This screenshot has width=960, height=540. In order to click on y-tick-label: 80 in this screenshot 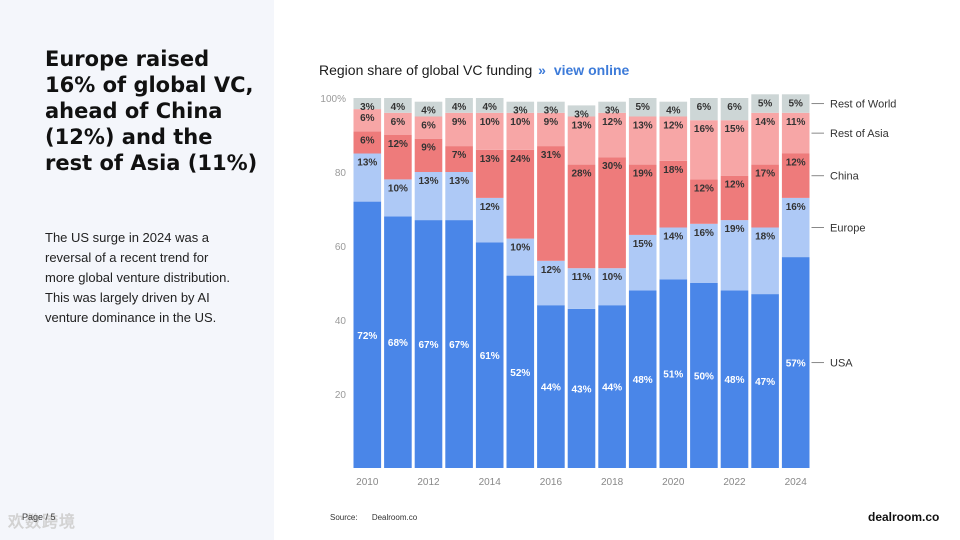, I will do `click(341, 173)`.